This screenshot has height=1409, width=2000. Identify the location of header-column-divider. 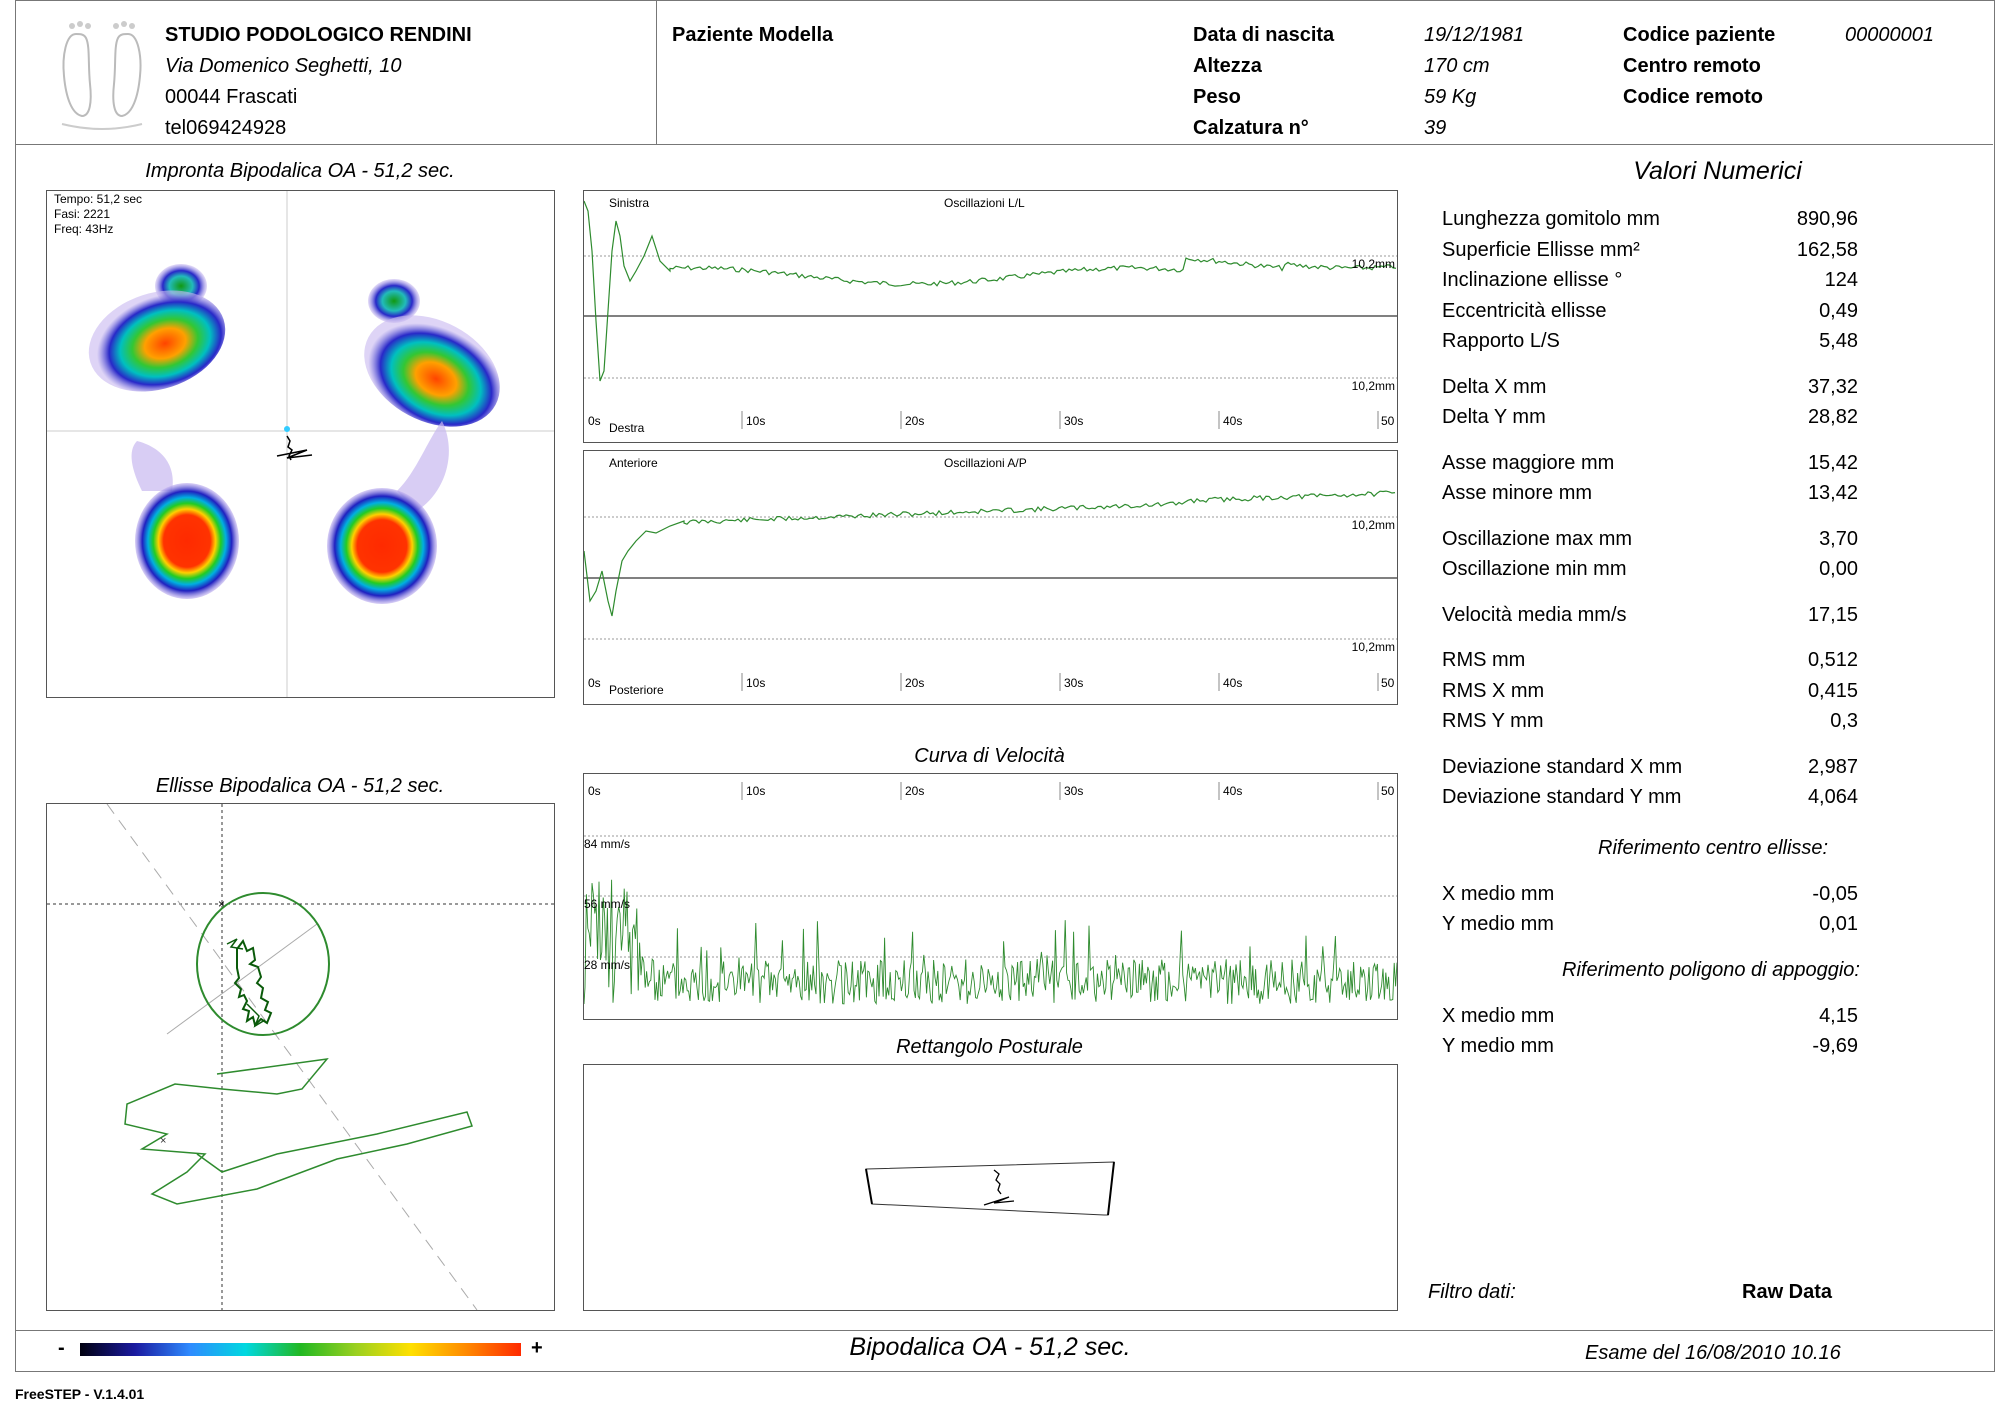
(656, 72).